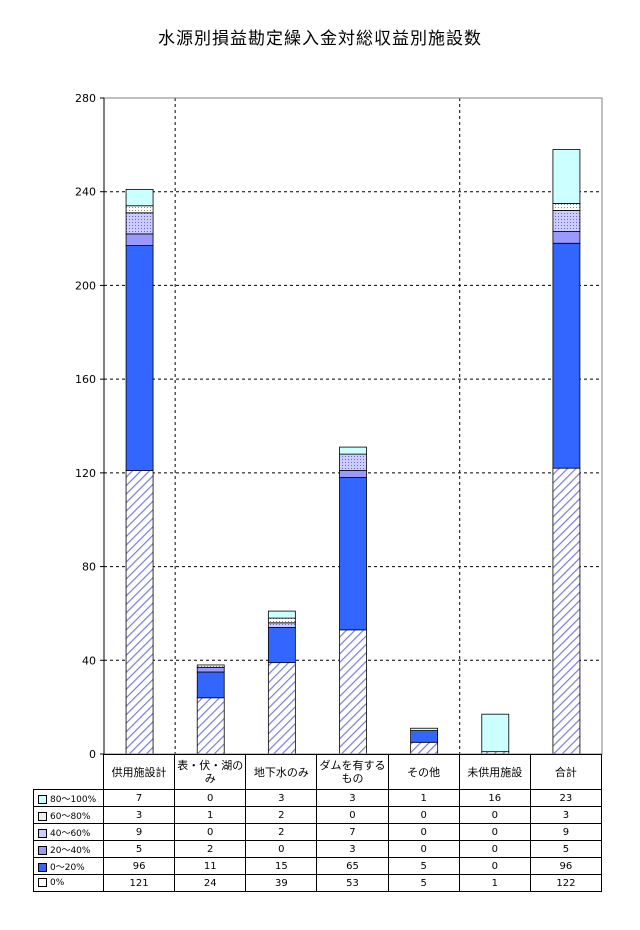 This screenshot has height=930, width=640. Describe the element at coordinates (210, 883) in the screenshot. I see `data-value: 24` at that location.